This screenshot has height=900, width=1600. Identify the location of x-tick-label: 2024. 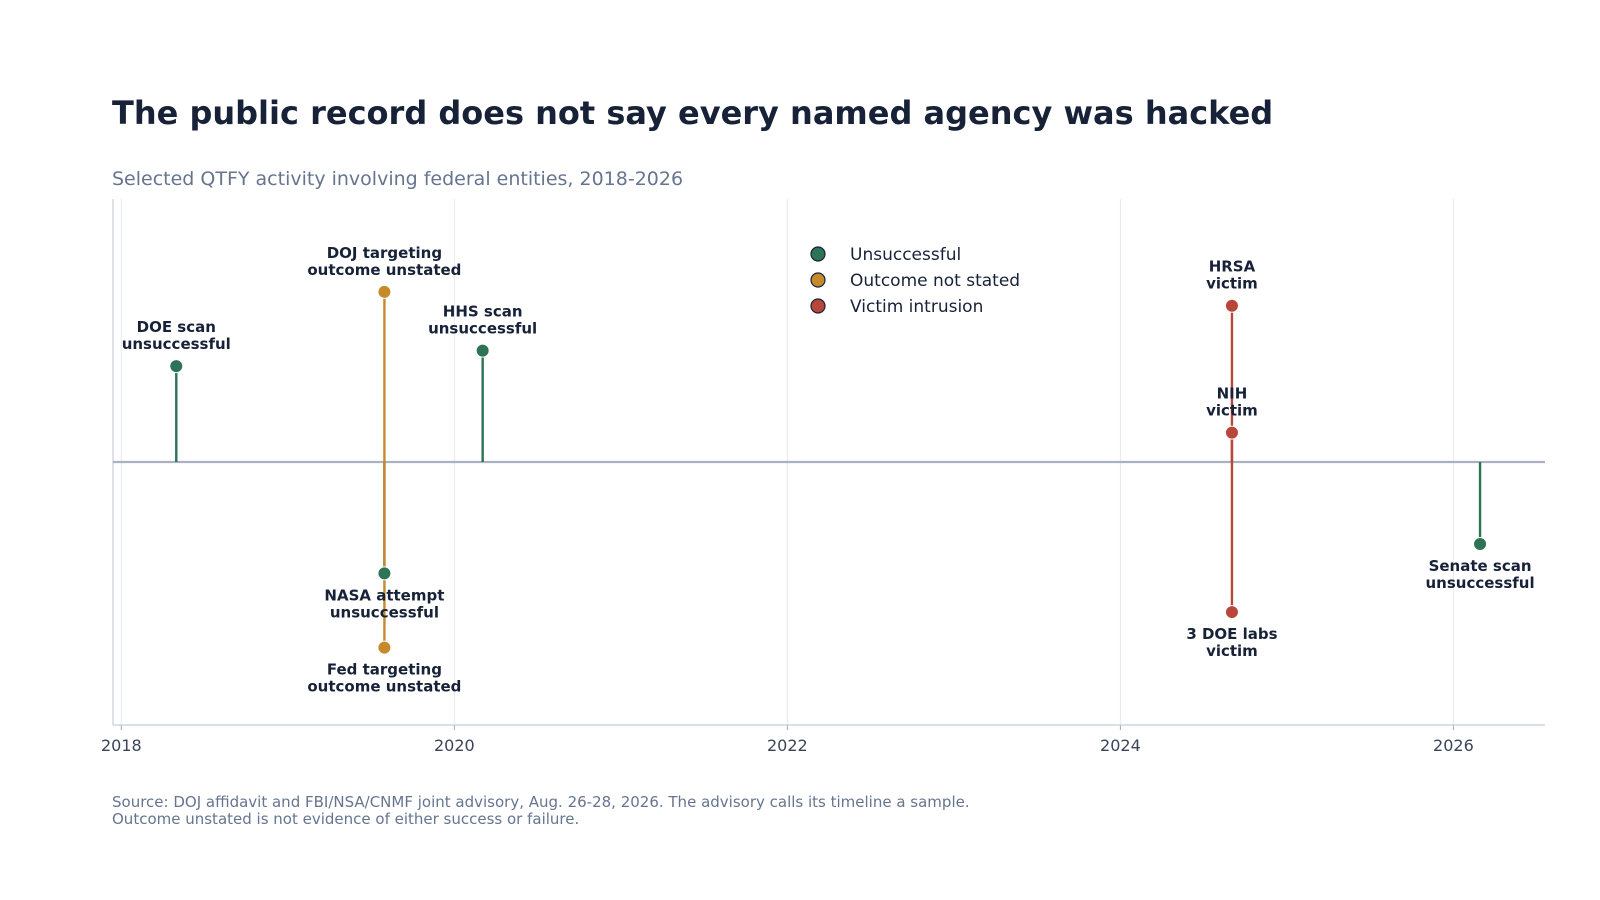
(1120, 745).